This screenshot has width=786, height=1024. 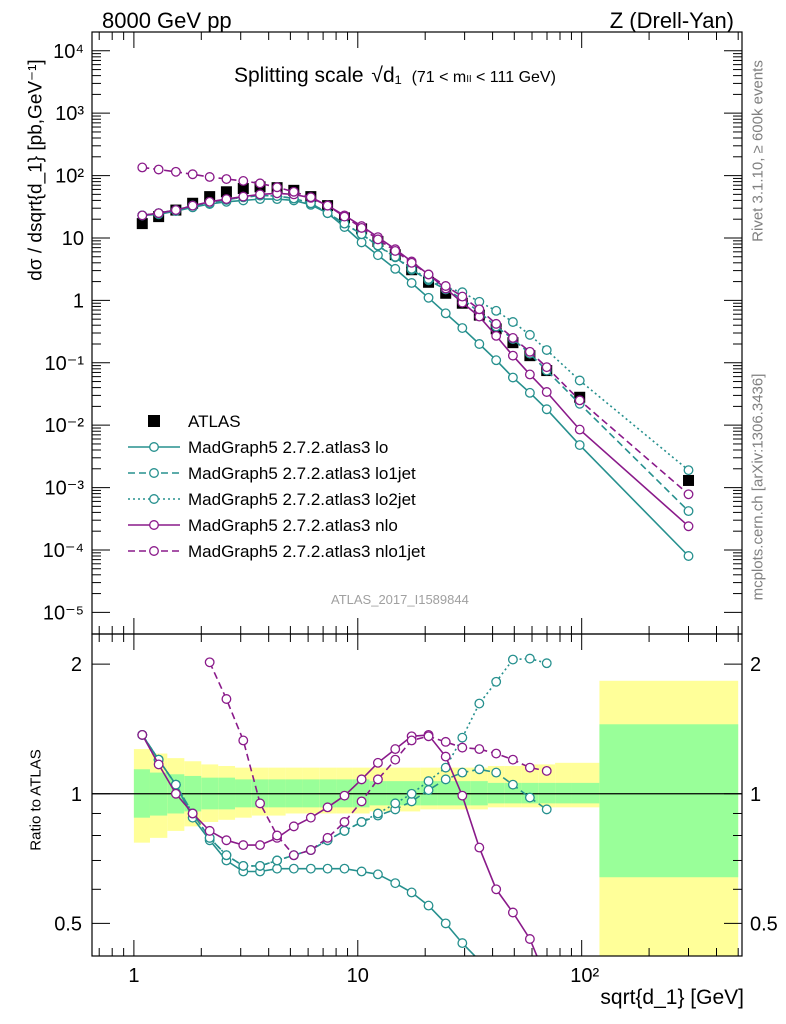 What do you see at coordinates (69, 114) in the screenshot?
I see `y-tick-label: 10³` at bounding box center [69, 114].